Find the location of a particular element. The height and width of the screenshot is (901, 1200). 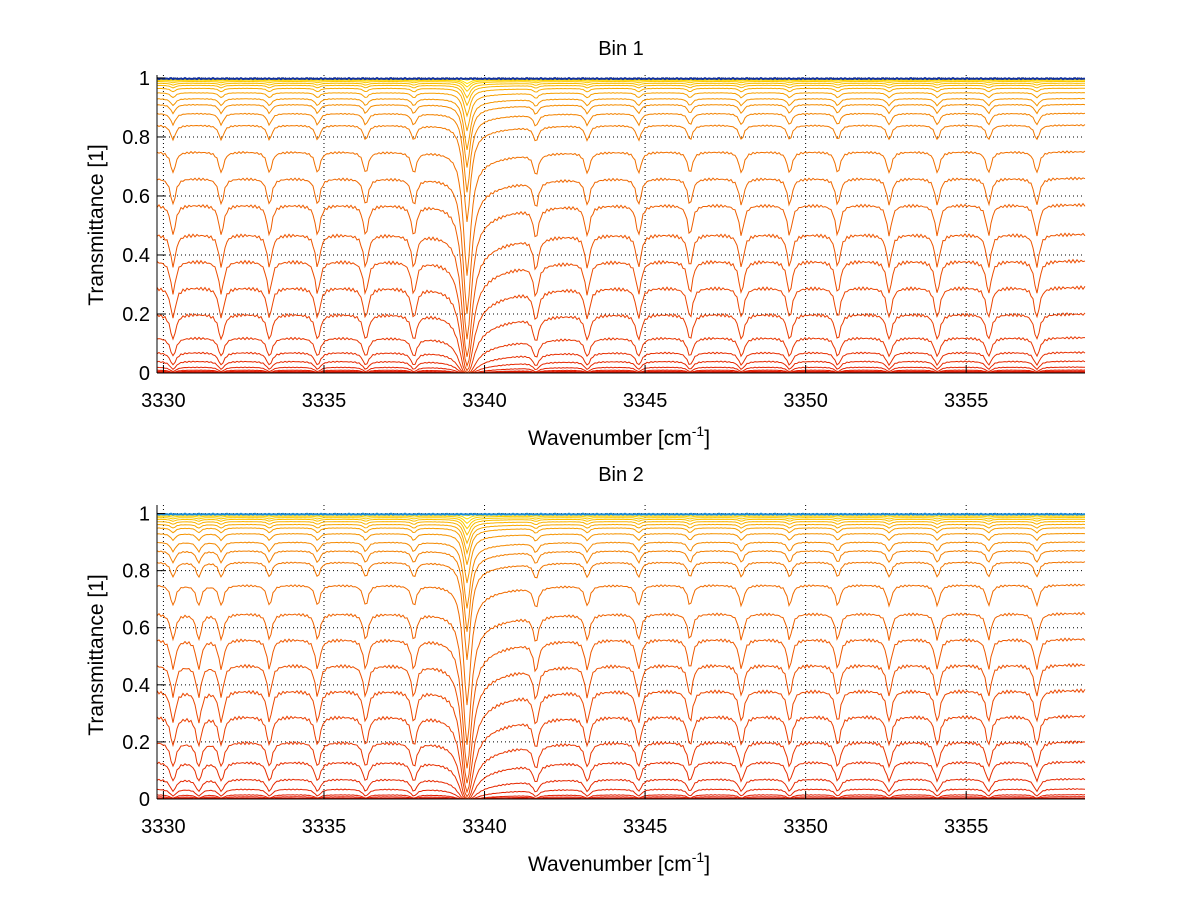

panel-title: Bin 2 is located at coordinates (621, 475).